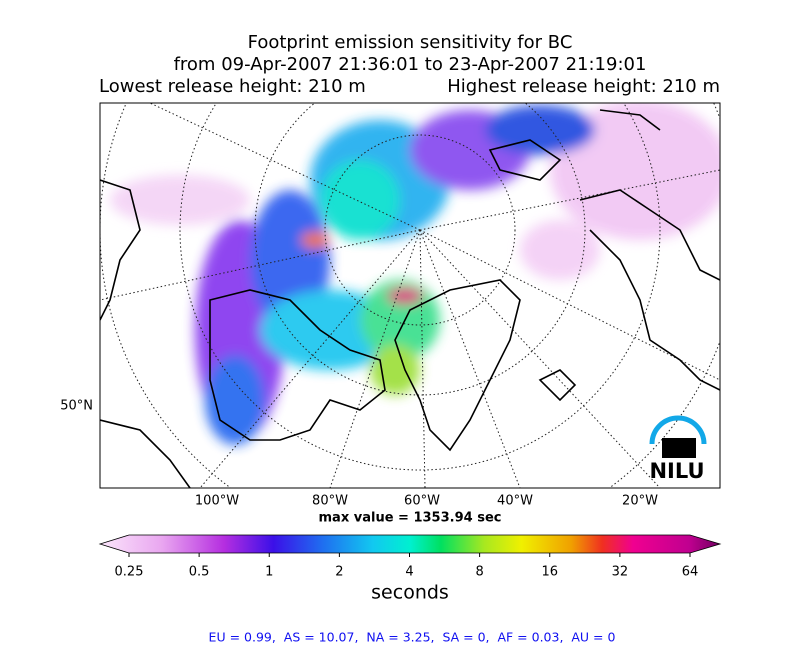 The image size is (800, 654). Describe the element at coordinates (232, 86) in the screenshot. I see `lowest-height: Lowest release height: 210 m` at that location.